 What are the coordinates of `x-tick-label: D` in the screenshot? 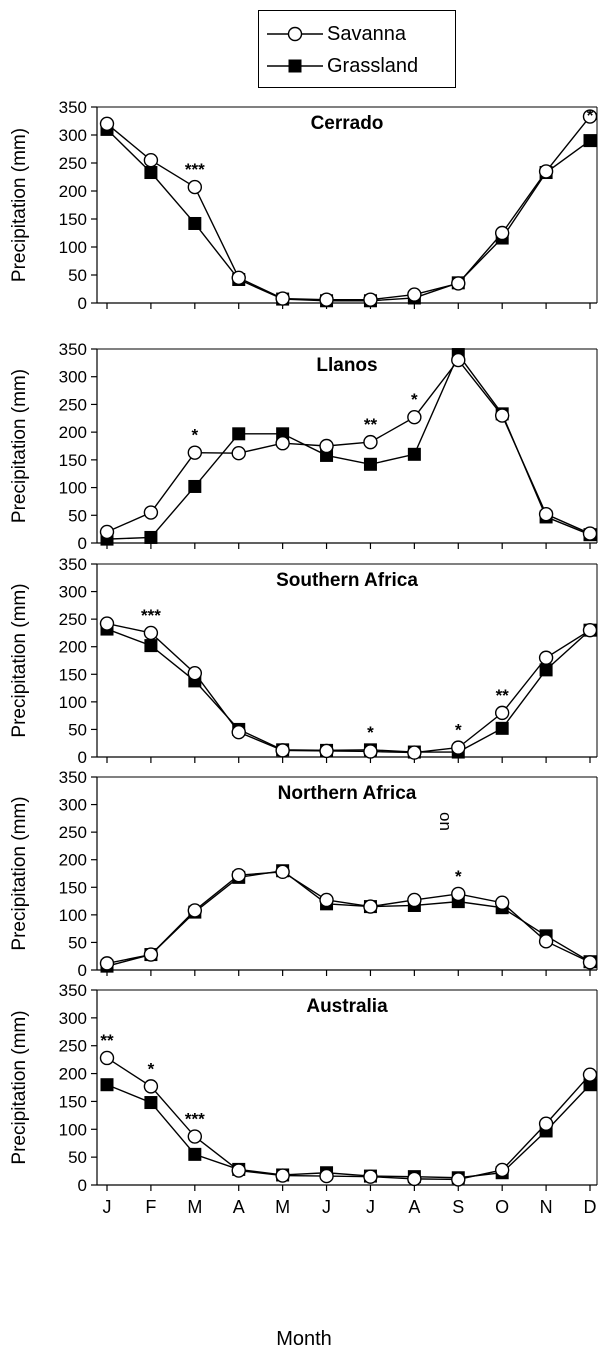 It's located at (590, 1207).